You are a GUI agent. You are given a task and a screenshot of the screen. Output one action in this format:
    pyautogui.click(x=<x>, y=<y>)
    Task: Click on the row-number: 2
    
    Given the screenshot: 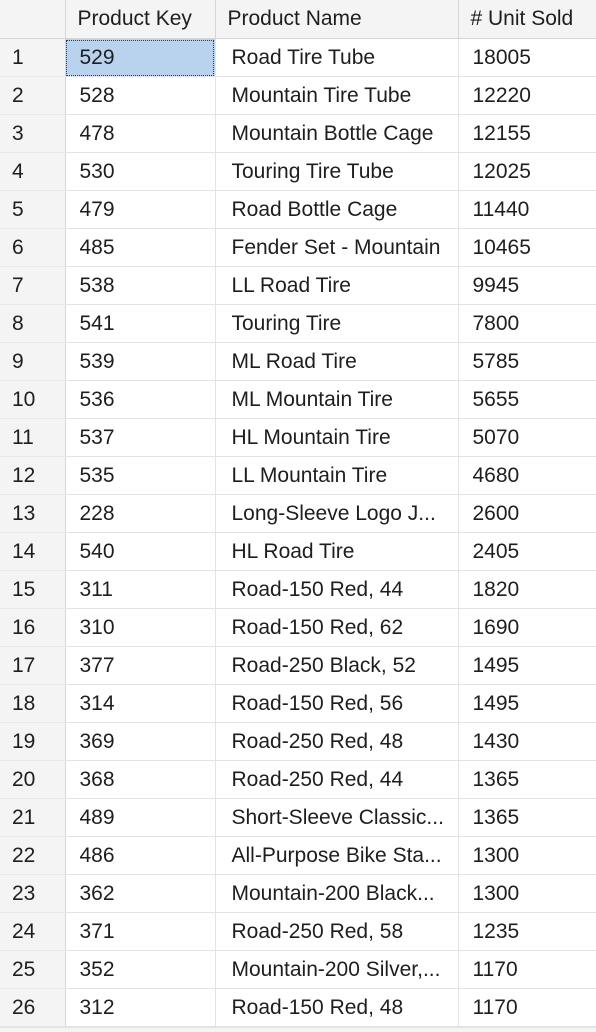 What is the action you would take?
    pyautogui.click(x=33, y=95)
    